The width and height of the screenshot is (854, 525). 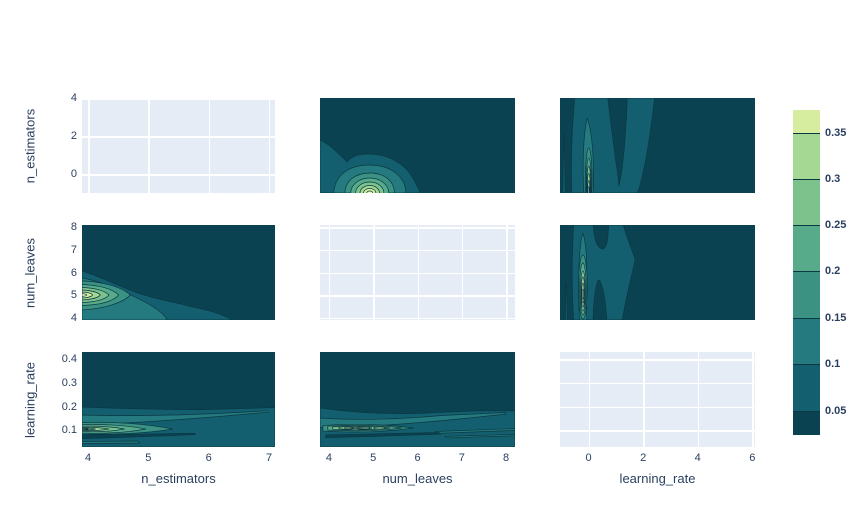 I want to click on colorbar-tick-0.1: 0.1, so click(x=833, y=364).